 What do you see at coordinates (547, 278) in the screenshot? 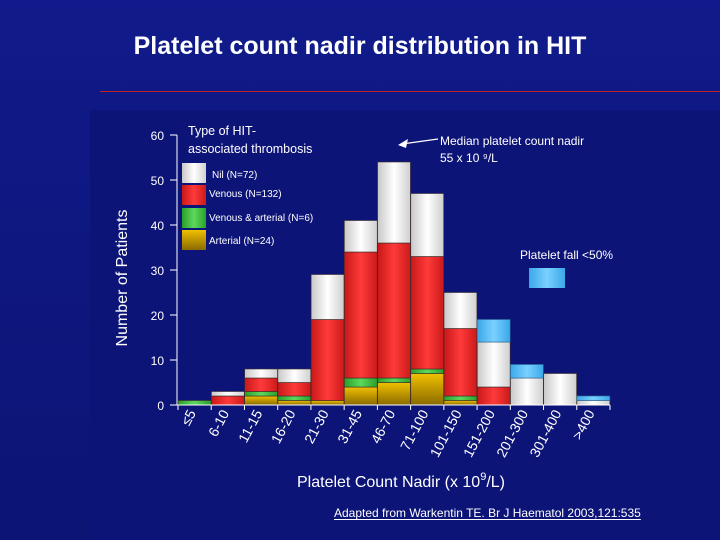
I see `platelet-fall-swatch` at bounding box center [547, 278].